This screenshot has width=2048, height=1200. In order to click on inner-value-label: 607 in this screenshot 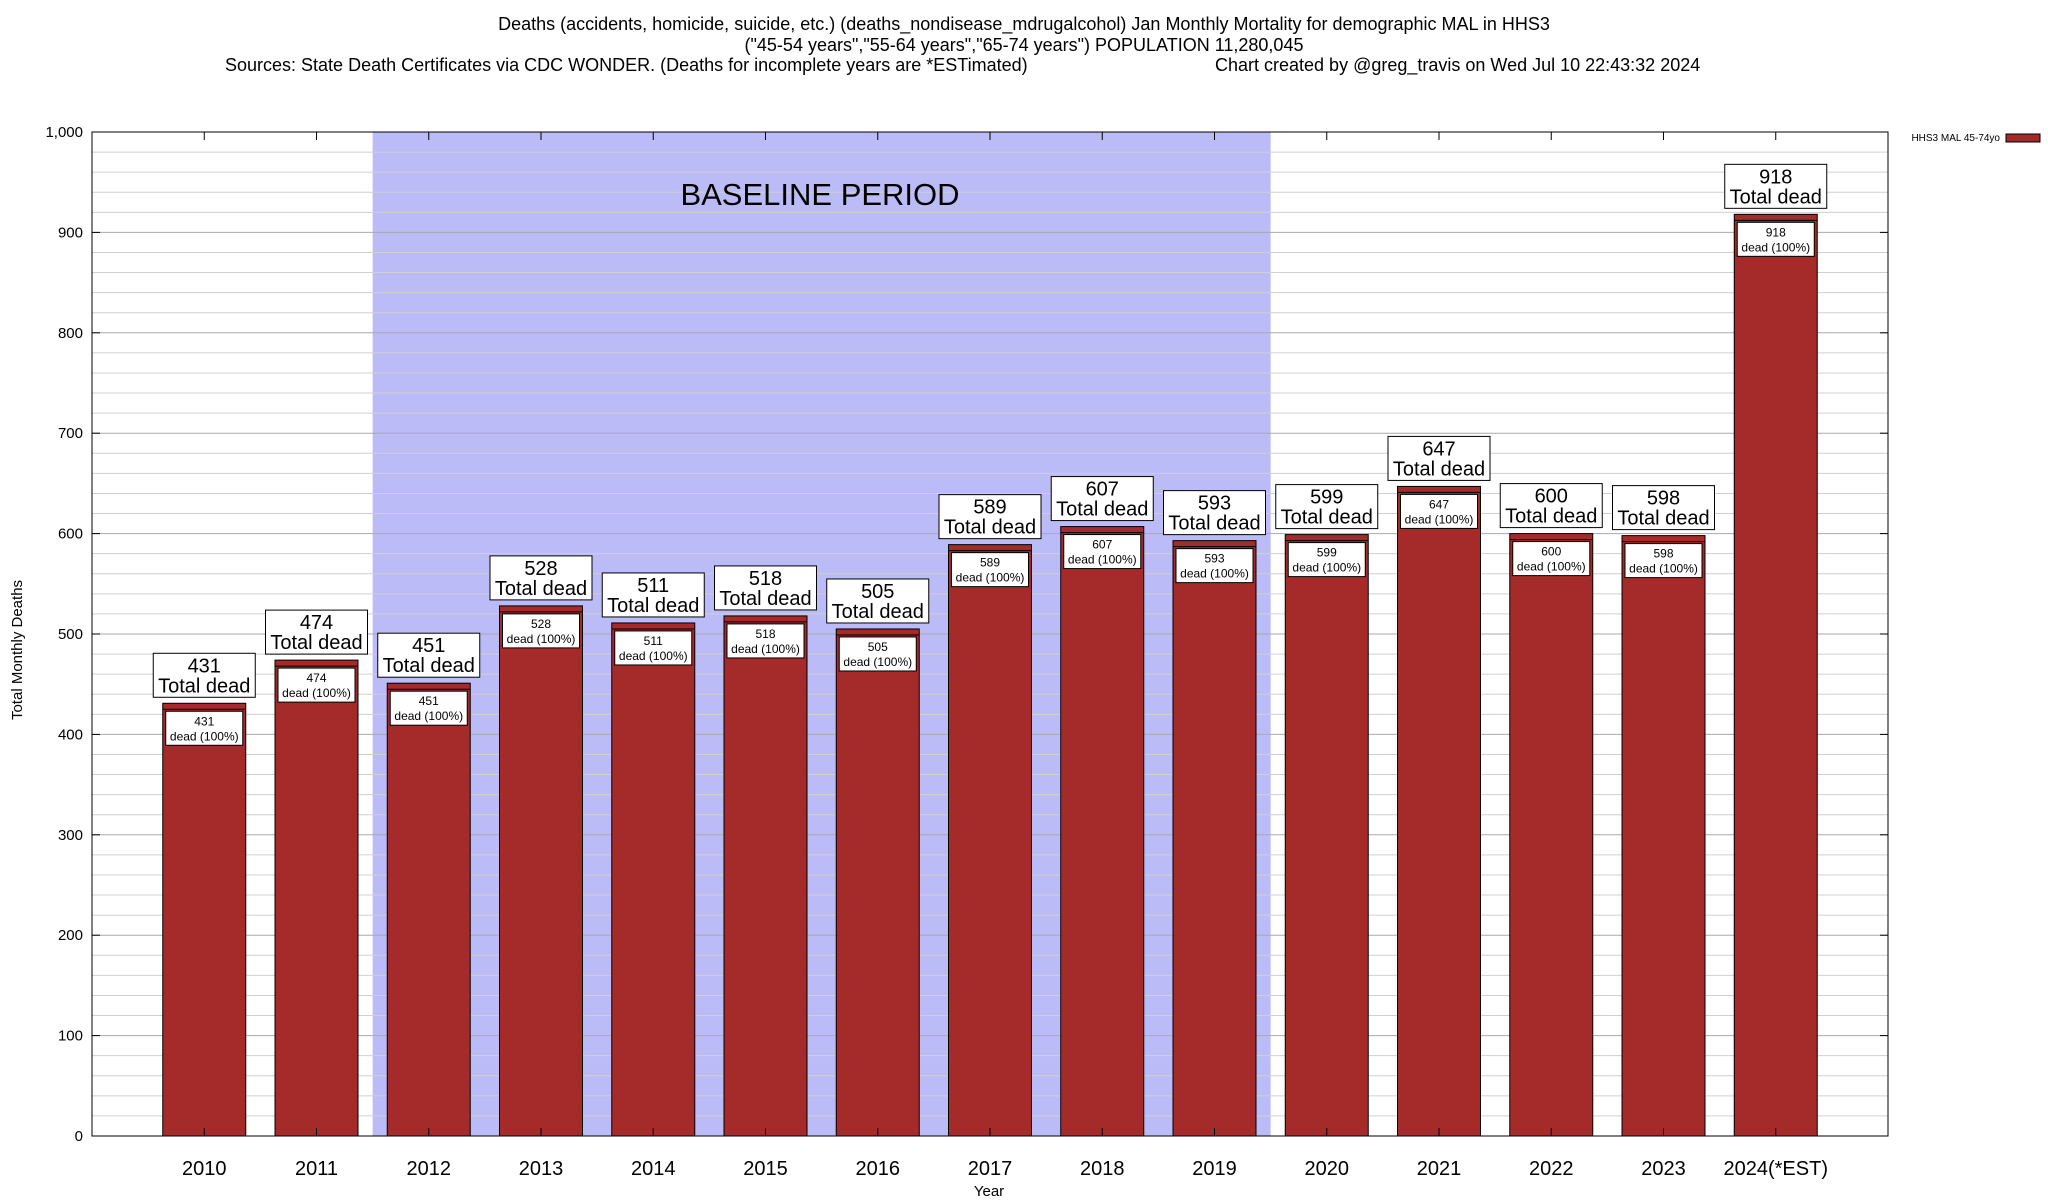, I will do `click(1102, 545)`.